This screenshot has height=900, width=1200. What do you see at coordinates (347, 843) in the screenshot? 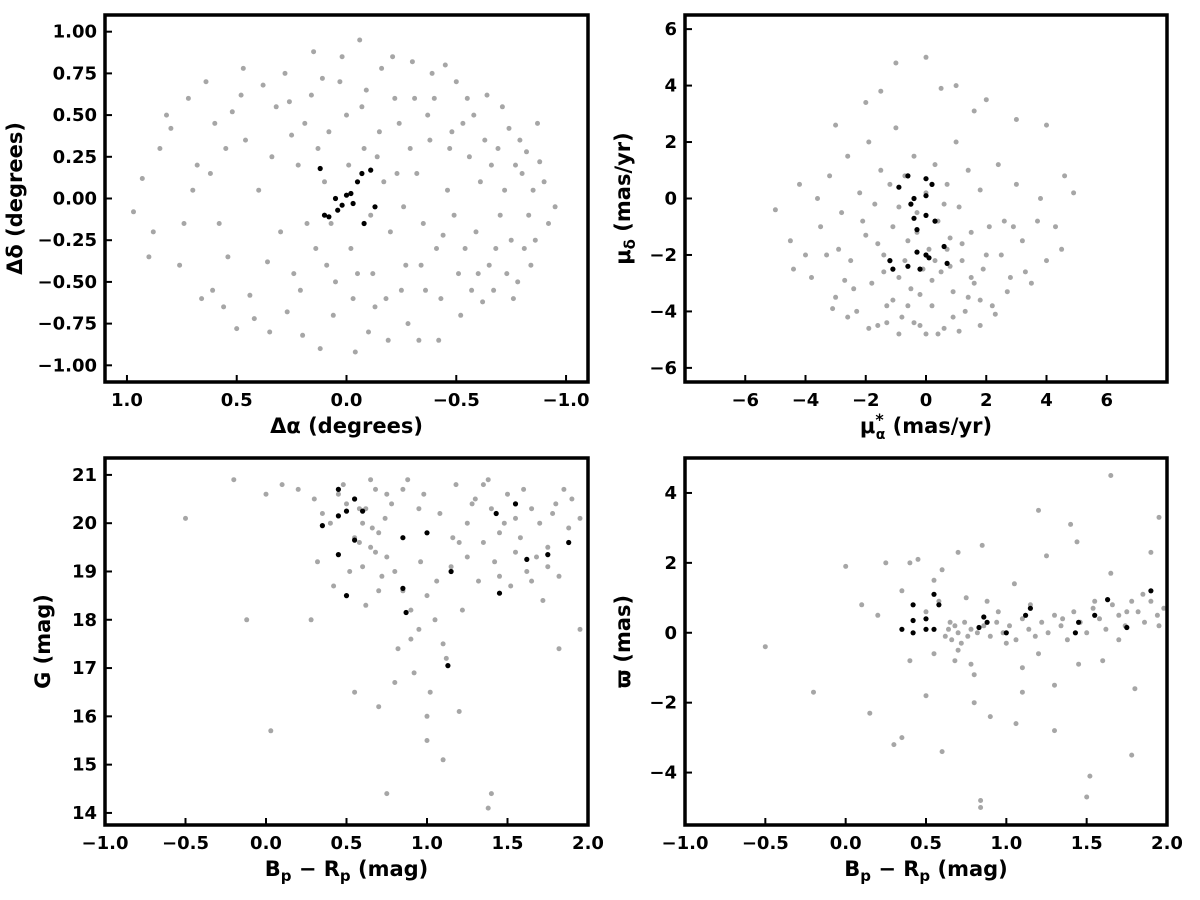
I see `x-tick-label: 0.5` at bounding box center [347, 843].